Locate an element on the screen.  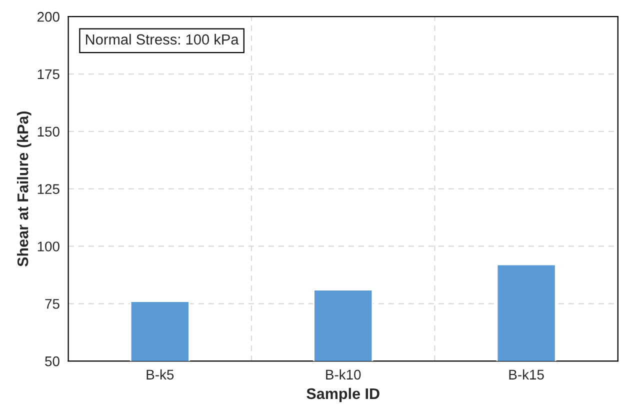
y-tick-label: 200 is located at coordinates (49, 17).